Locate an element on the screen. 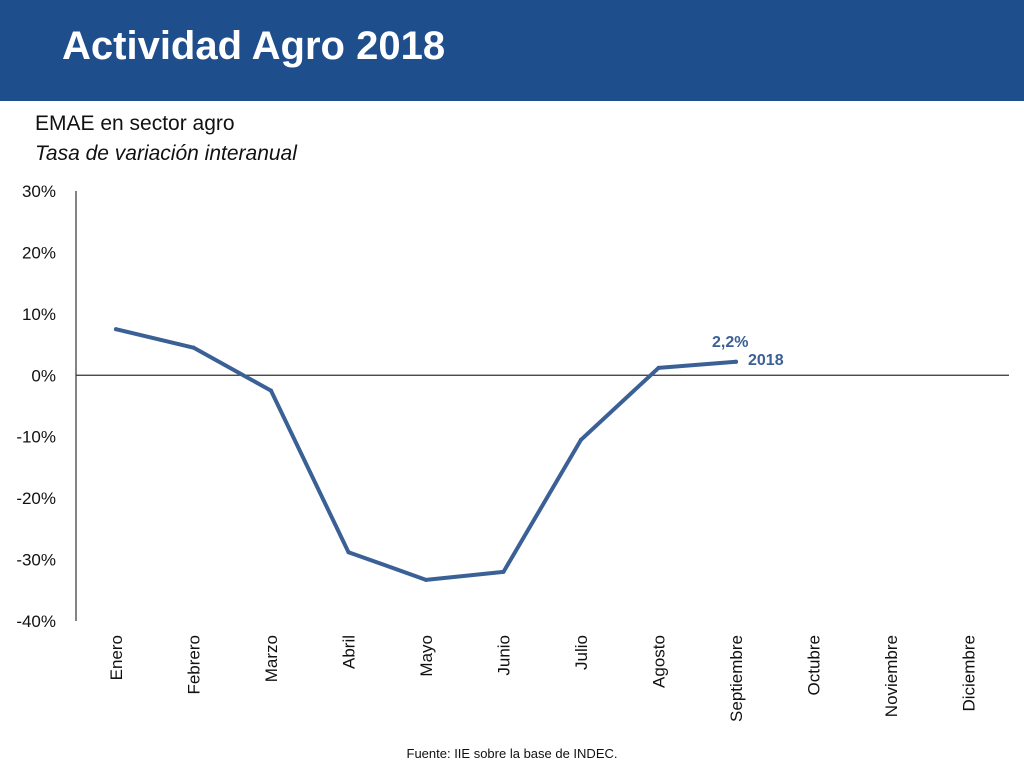 The width and height of the screenshot is (1024, 768). x-tick-label: Enero is located at coordinates (116, 657).